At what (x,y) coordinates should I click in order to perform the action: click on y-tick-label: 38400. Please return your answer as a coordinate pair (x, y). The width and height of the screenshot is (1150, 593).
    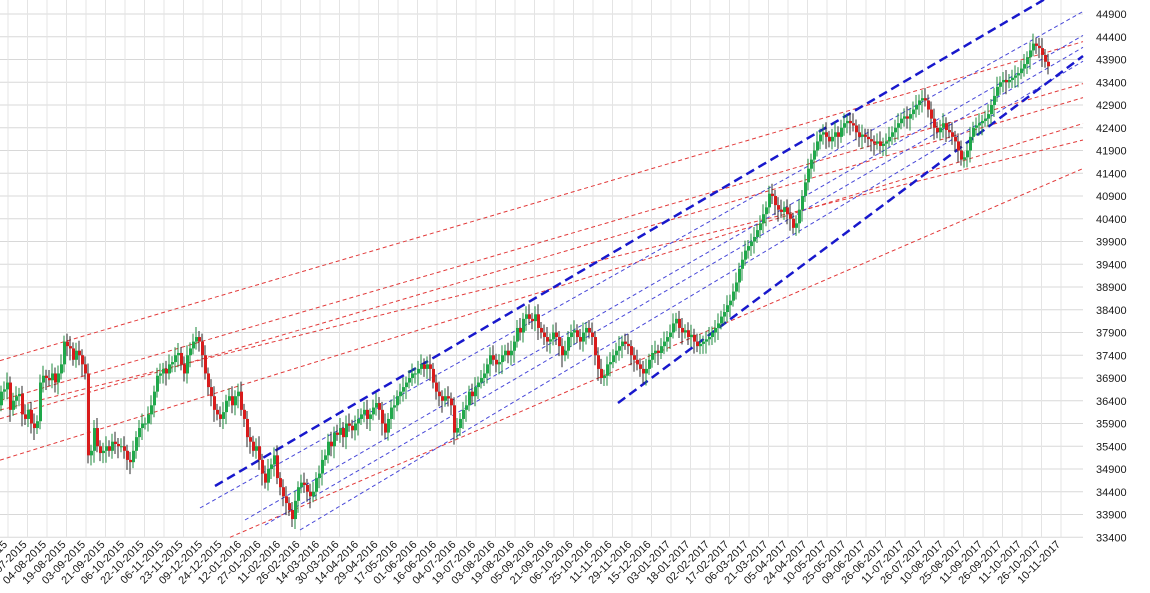
    Looking at the image, I should click on (1111, 311).